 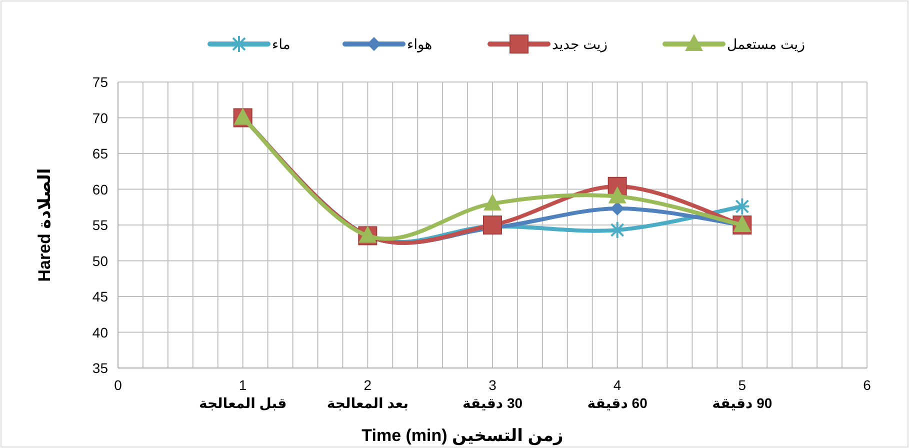 What do you see at coordinates (766, 44) in the screenshot?
I see `legend-label: زيت مستعمل` at bounding box center [766, 44].